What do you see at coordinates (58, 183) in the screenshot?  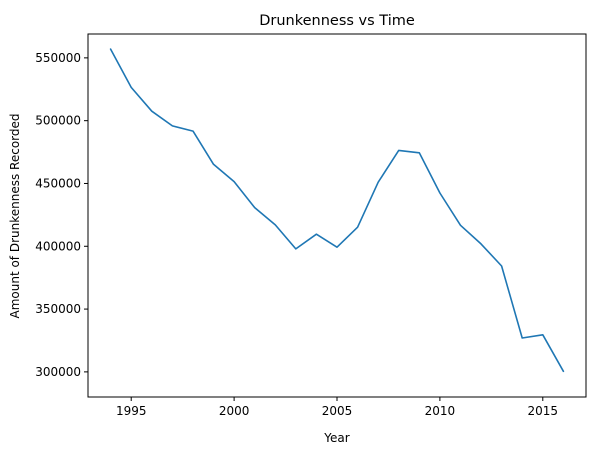 I see `y-tick-label: 450000` at bounding box center [58, 183].